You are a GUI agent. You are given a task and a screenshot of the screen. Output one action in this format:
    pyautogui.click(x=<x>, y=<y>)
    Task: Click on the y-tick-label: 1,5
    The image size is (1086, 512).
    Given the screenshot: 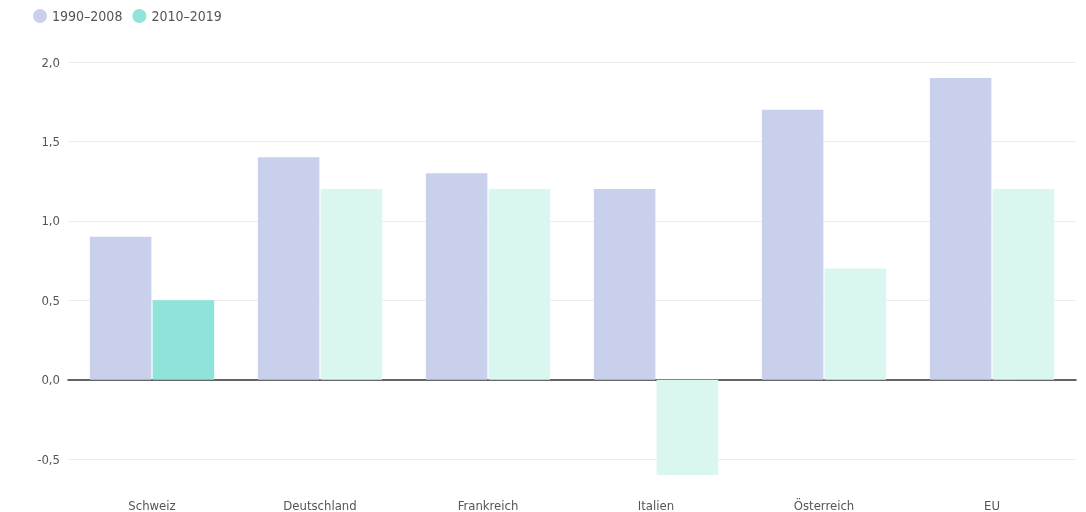 What is the action you would take?
    pyautogui.click(x=50, y=141)
    